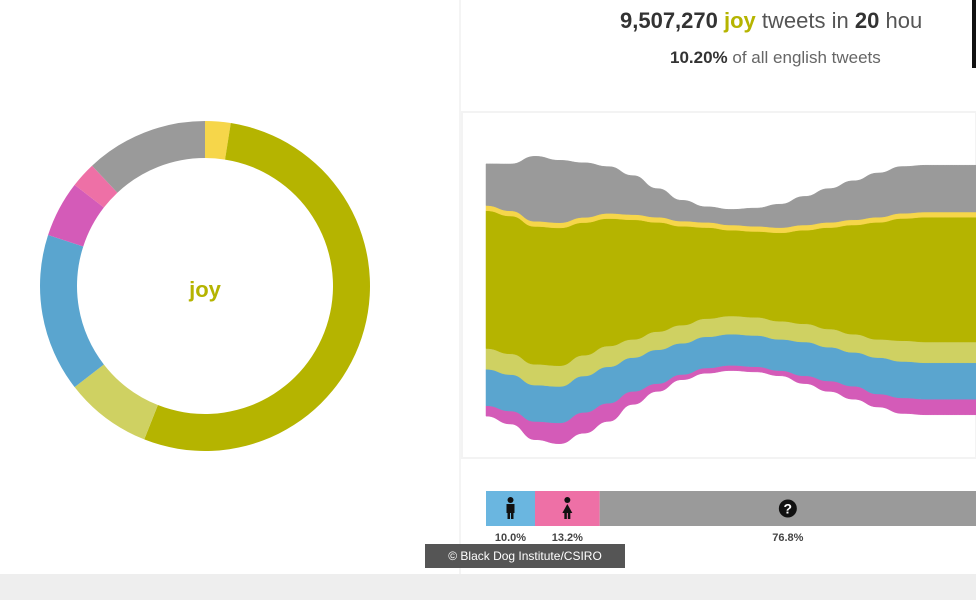 The height and width of the screenshot is (600, 976). What do you see at coordinates (460, 287) in the screenshot?
I see `panel-divider` at bounding box center [460, 287].